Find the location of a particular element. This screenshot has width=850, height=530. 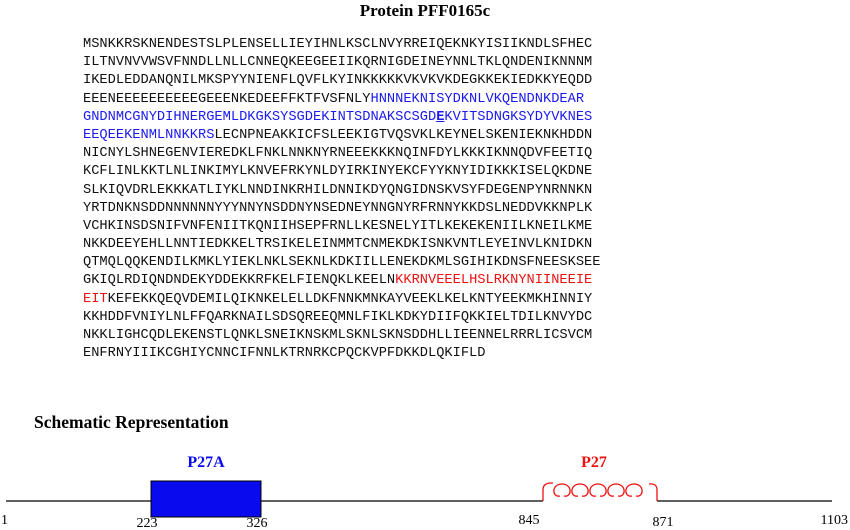

protein-title: Protein PFF0165c is located at coordinates (425, 10).